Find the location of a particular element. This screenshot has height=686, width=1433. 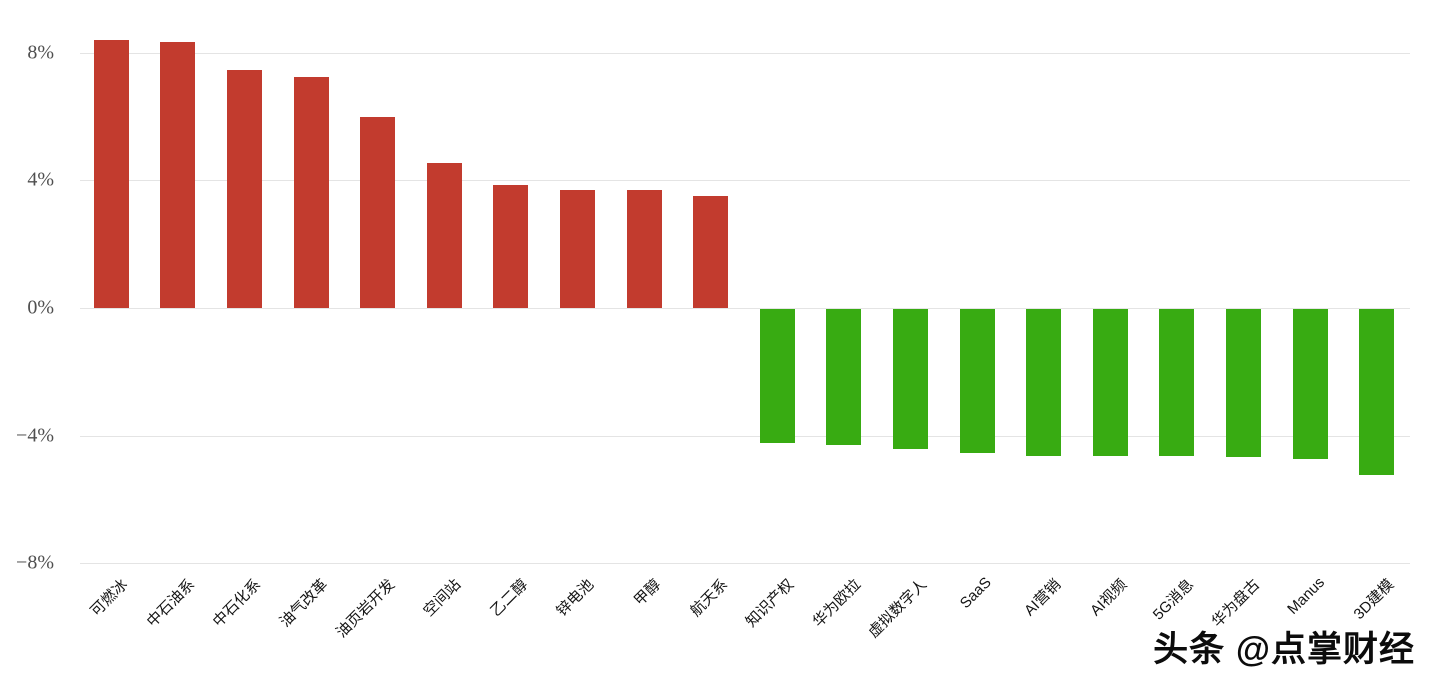

x-axis-label: 可燃冰 is located at coordinates (109, 598).